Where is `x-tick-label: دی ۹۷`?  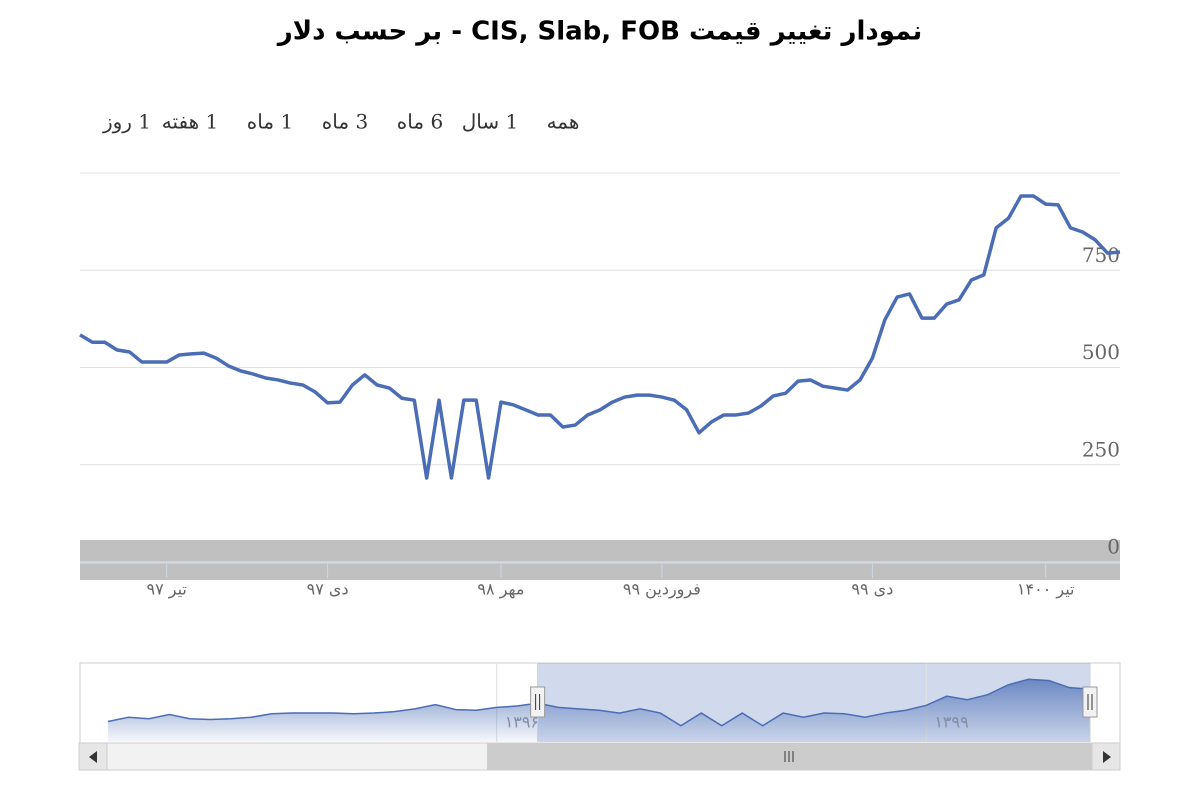
x-tick-label: دی ۹۷ is located at coordinates (328, 589).